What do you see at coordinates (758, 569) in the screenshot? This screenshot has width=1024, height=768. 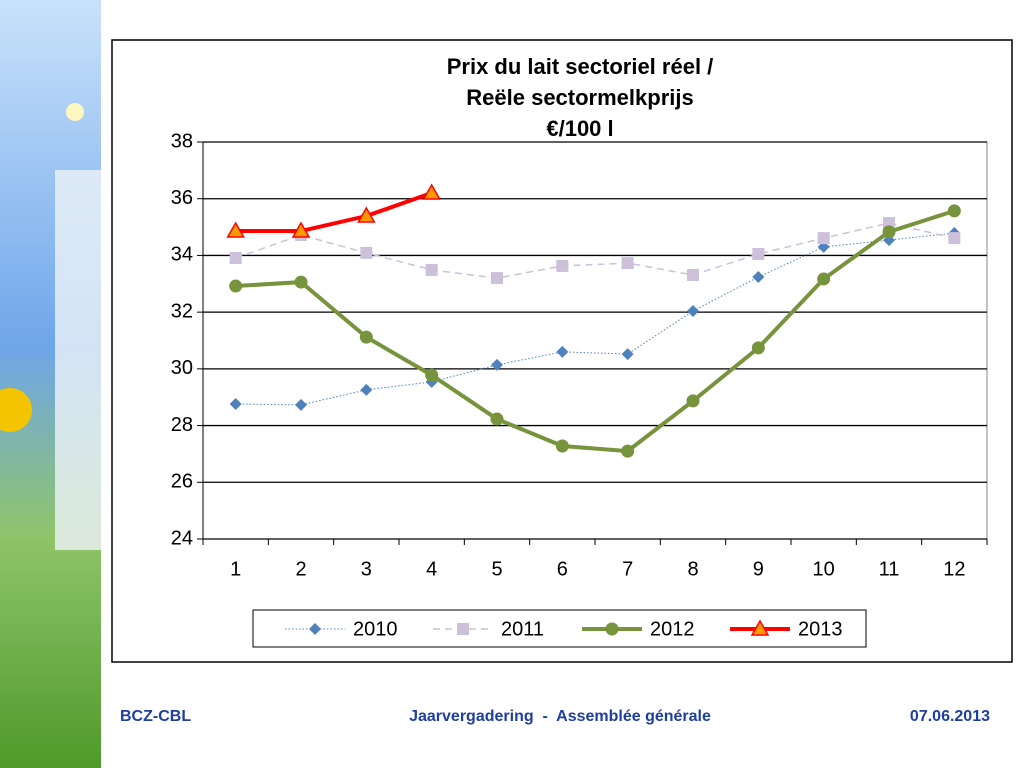 I see `x-tick-label: 9` at bounding box center [758, 569].